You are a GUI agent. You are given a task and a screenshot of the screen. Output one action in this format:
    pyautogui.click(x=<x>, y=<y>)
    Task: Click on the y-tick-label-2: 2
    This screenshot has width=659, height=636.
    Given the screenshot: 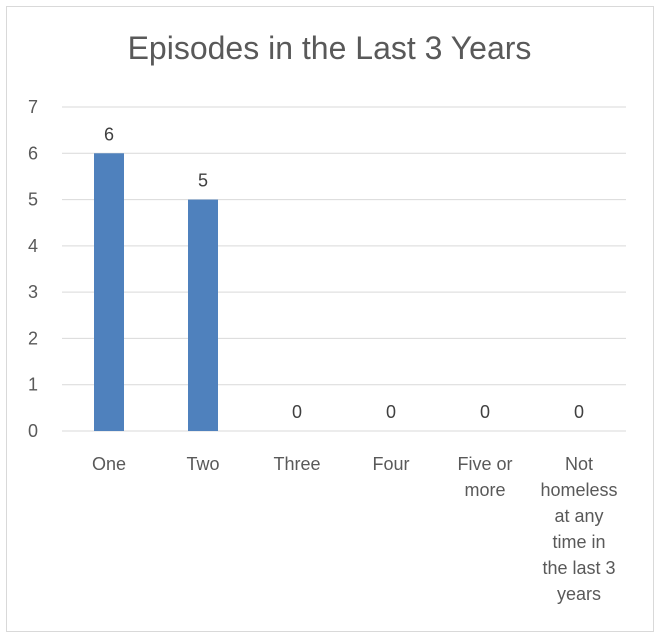 What is the action you would take?
    pyautogui.click(x=33, y=338)
    